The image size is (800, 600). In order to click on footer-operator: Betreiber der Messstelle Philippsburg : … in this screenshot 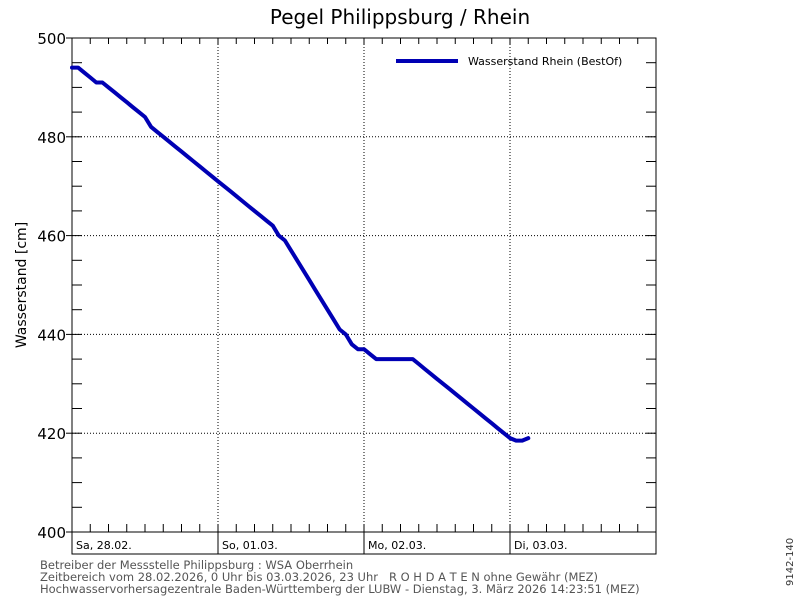, I will do `click(197, 565)`.